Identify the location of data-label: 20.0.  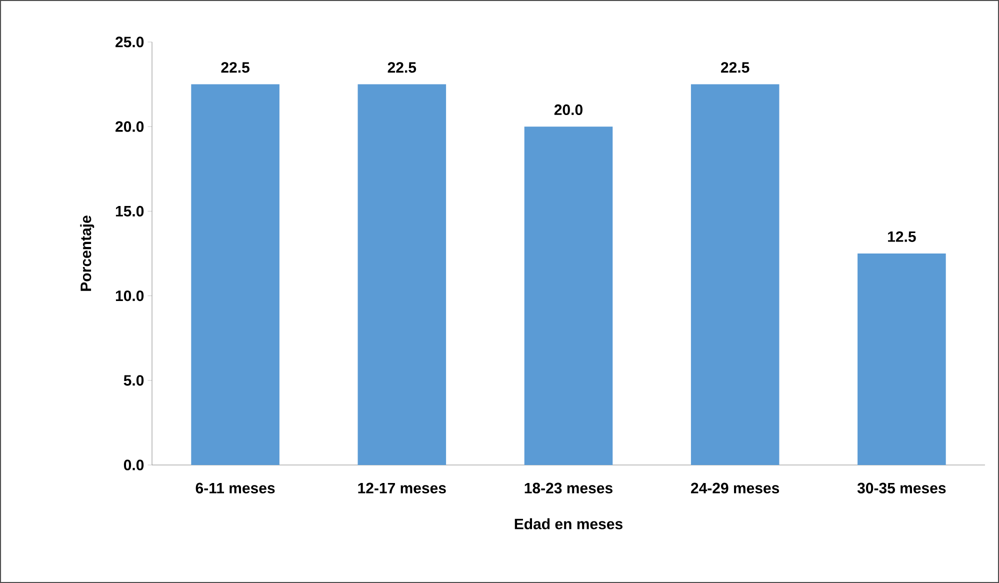
(568, 110).